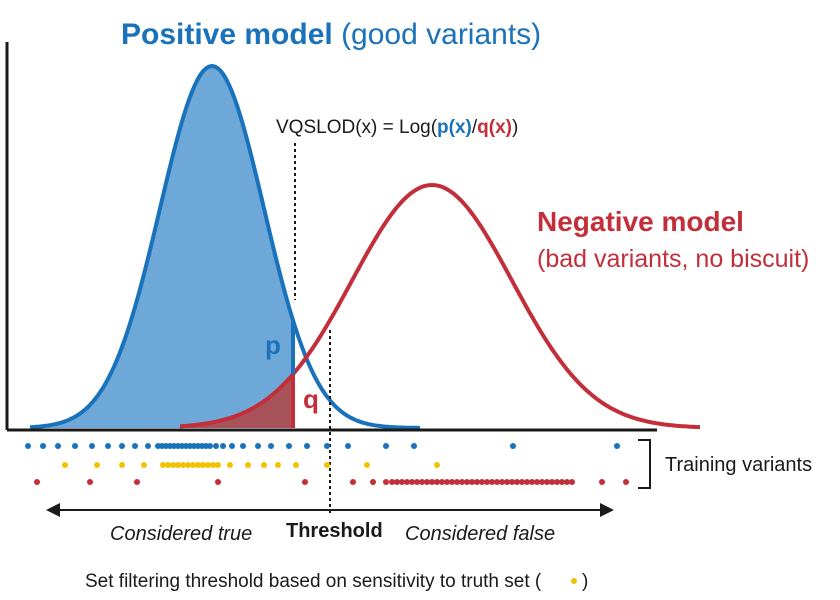 Image resolution: width=840 pixels, height=600 pixels. Describe the element at coordinates (397, 127) in the screenshot. I see `formula: VQSLOD(x) = Log(p(x)/q(x))` at that location.